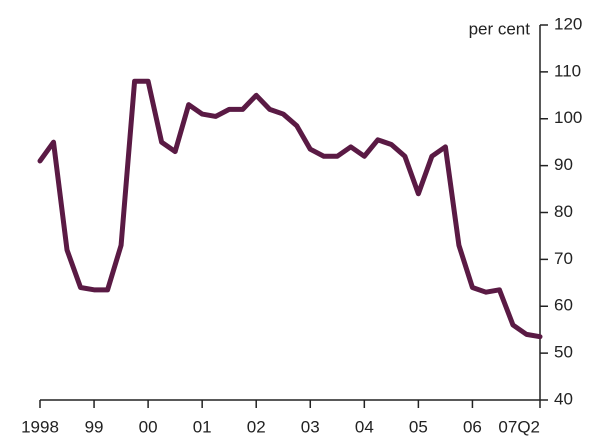  I want to click on x-tick-label: 07Q2, so click(519, 426).